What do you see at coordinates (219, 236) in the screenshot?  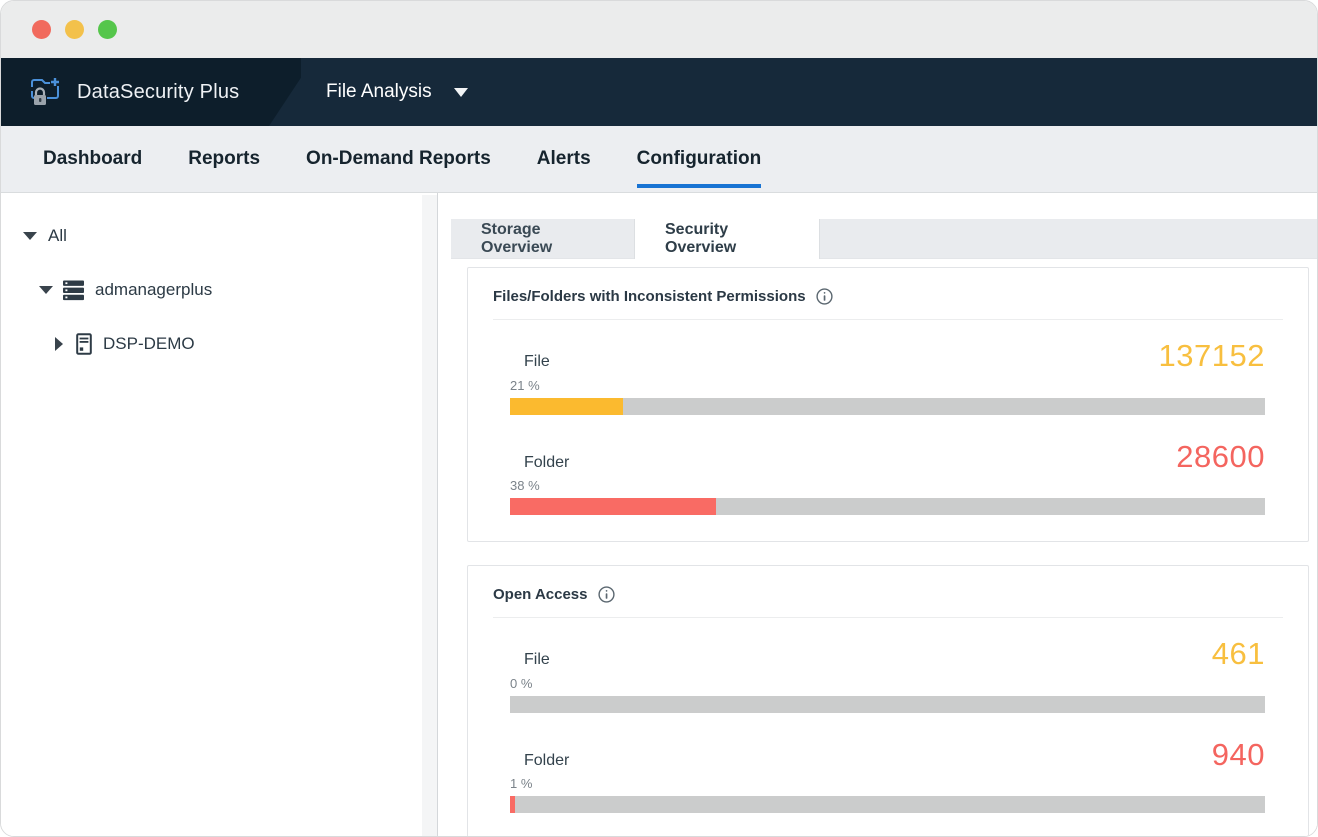 I see `tree-item-all: All` at bounding box center [219, 236].